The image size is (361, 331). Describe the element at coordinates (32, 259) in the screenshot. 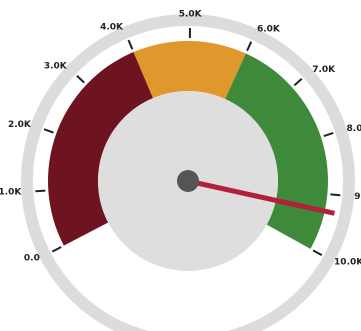

I see `tick-label: 0.0` at that location.